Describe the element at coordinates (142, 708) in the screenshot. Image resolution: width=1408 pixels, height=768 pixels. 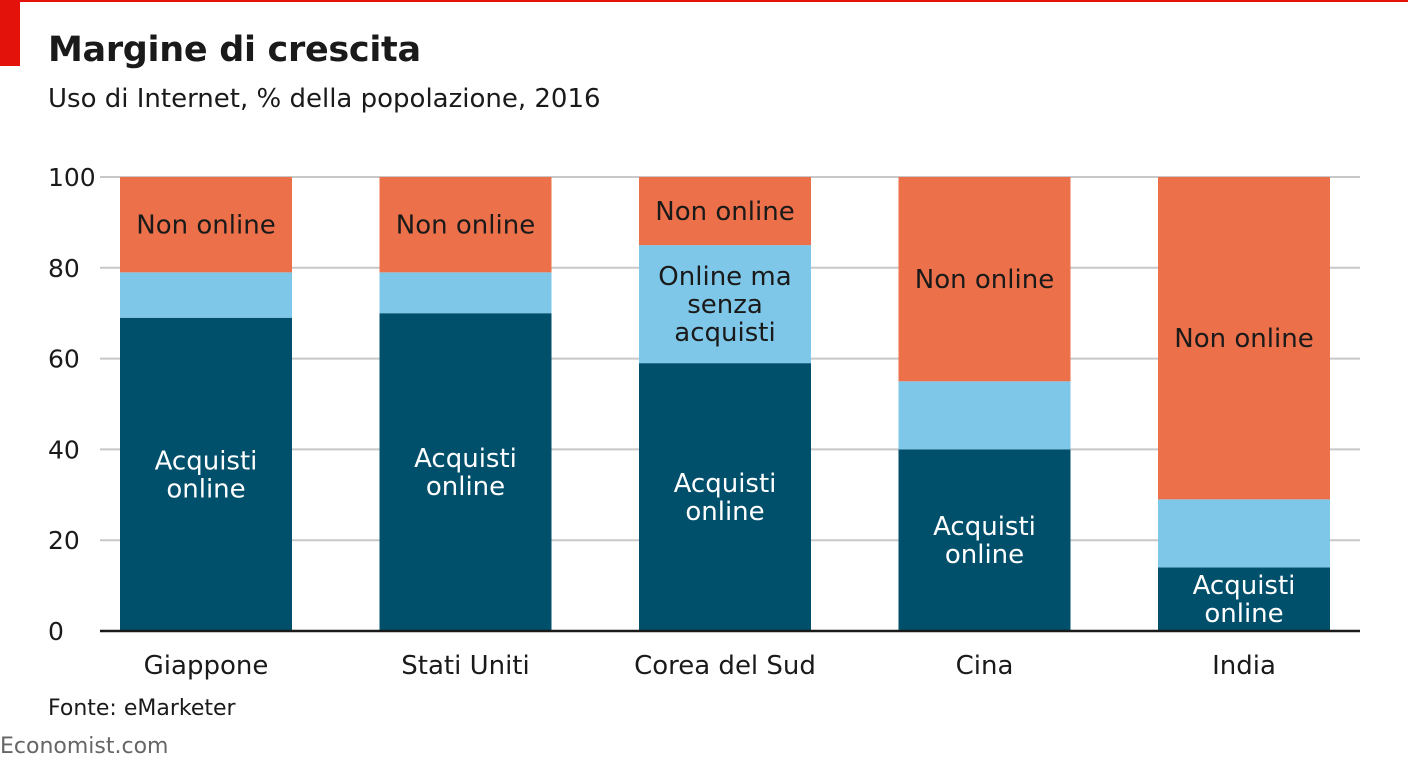
I see `source-note: Fonte: eMarketer` at that location.